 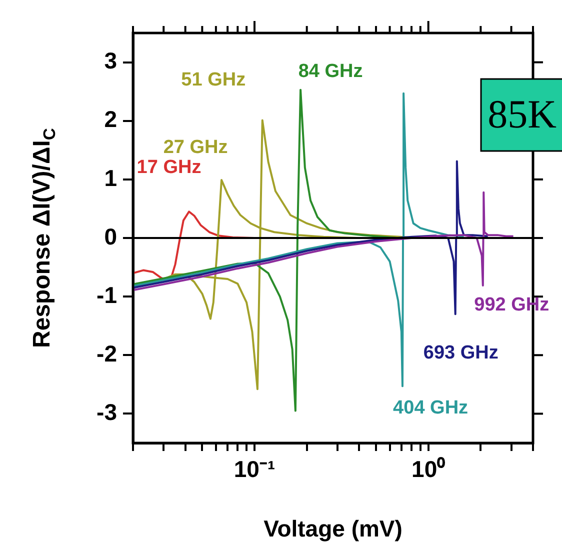 What do you see at coordinates (110, 61) in the screenshot?
I see `y-tick-label: 3` at bounding box center [110, 61].